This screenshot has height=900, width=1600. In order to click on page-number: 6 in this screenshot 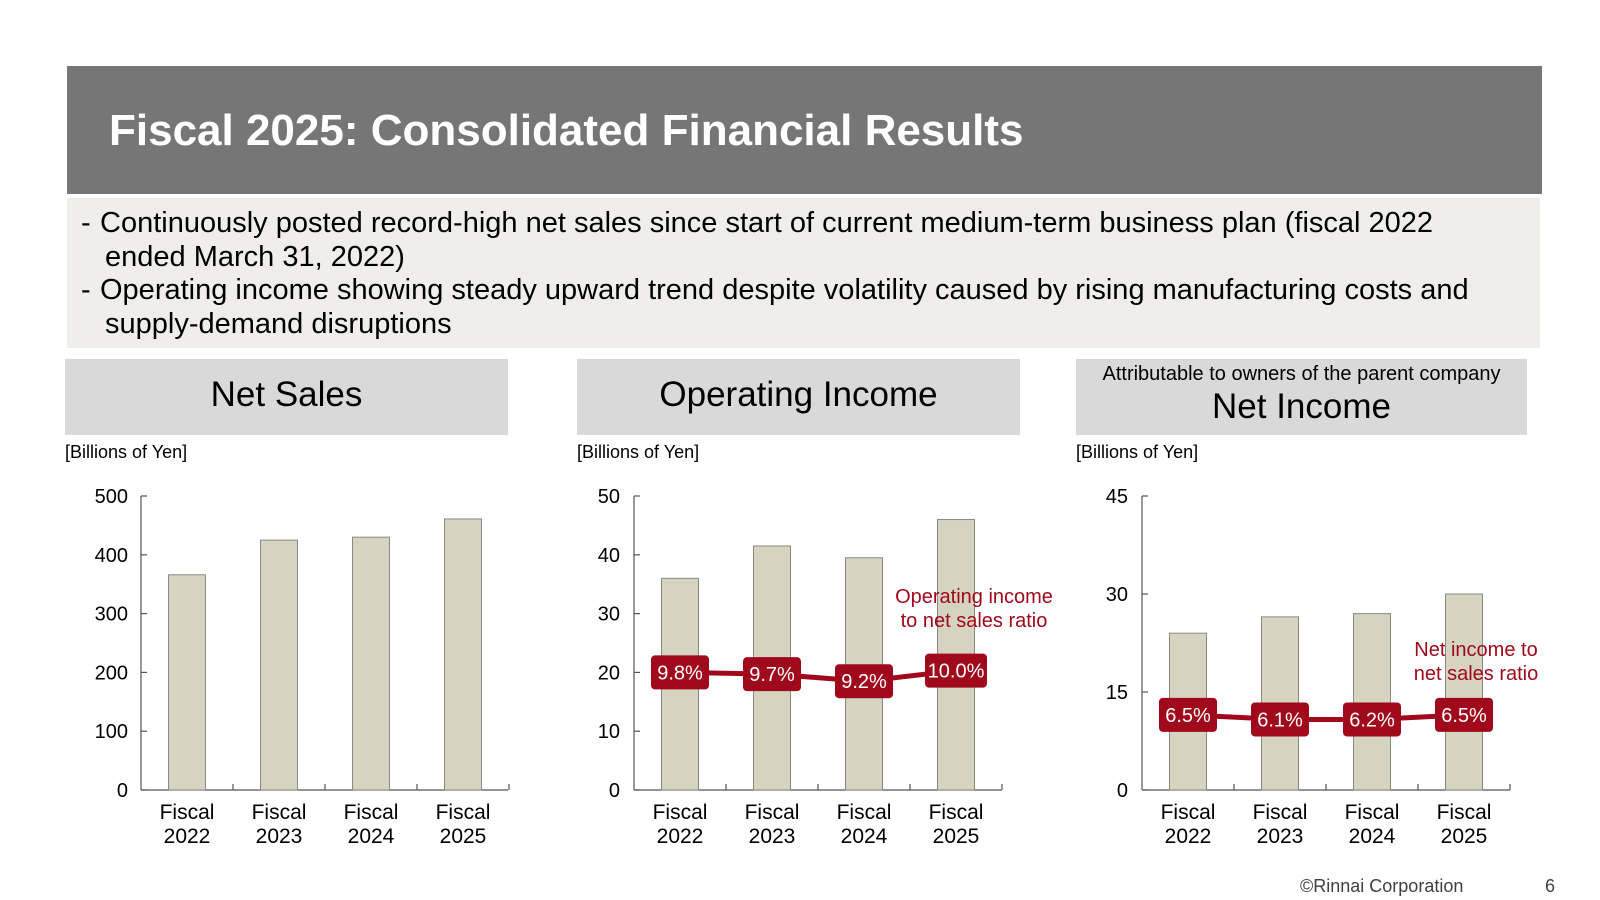, I will do `click(1550, 886)`.